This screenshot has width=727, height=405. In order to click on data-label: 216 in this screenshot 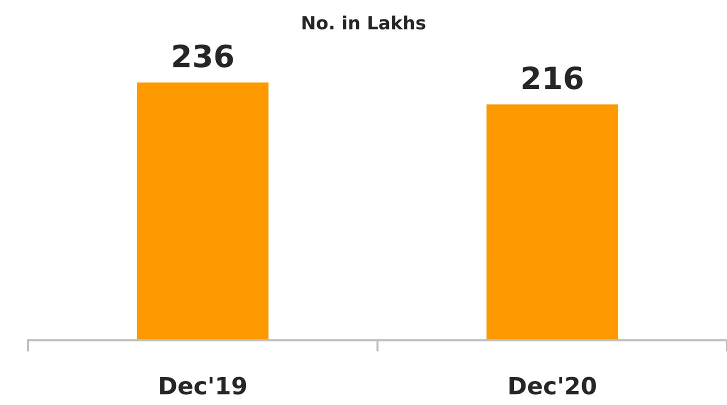, I will do `click(552, 78)`.